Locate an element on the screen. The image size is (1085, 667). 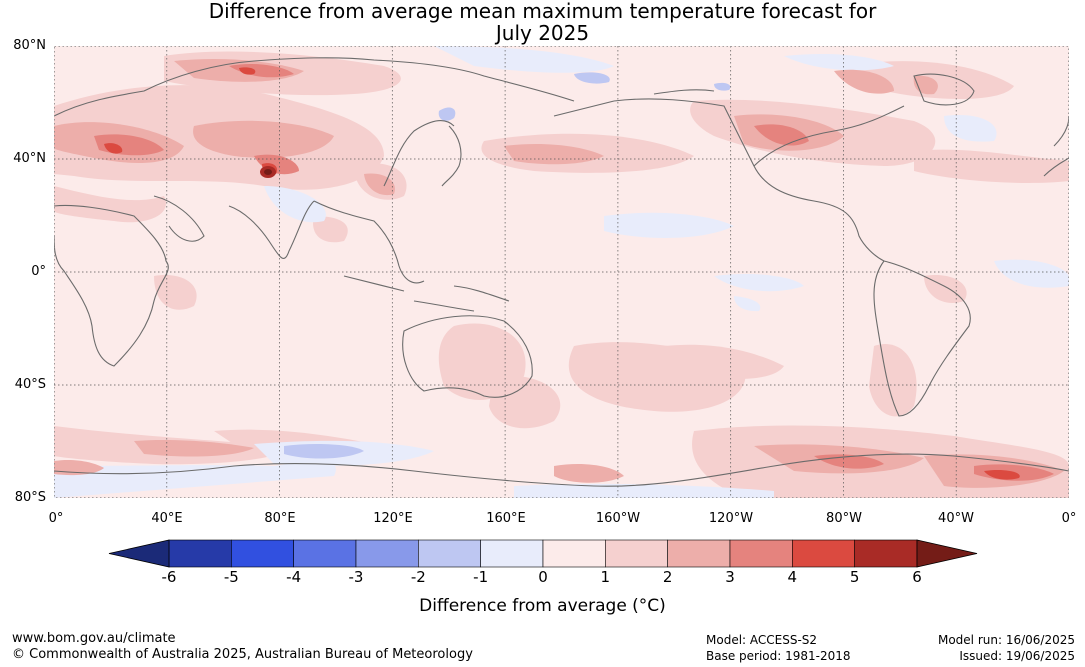
lon-label-40w: 40°W is located at coordinates (956, 518).